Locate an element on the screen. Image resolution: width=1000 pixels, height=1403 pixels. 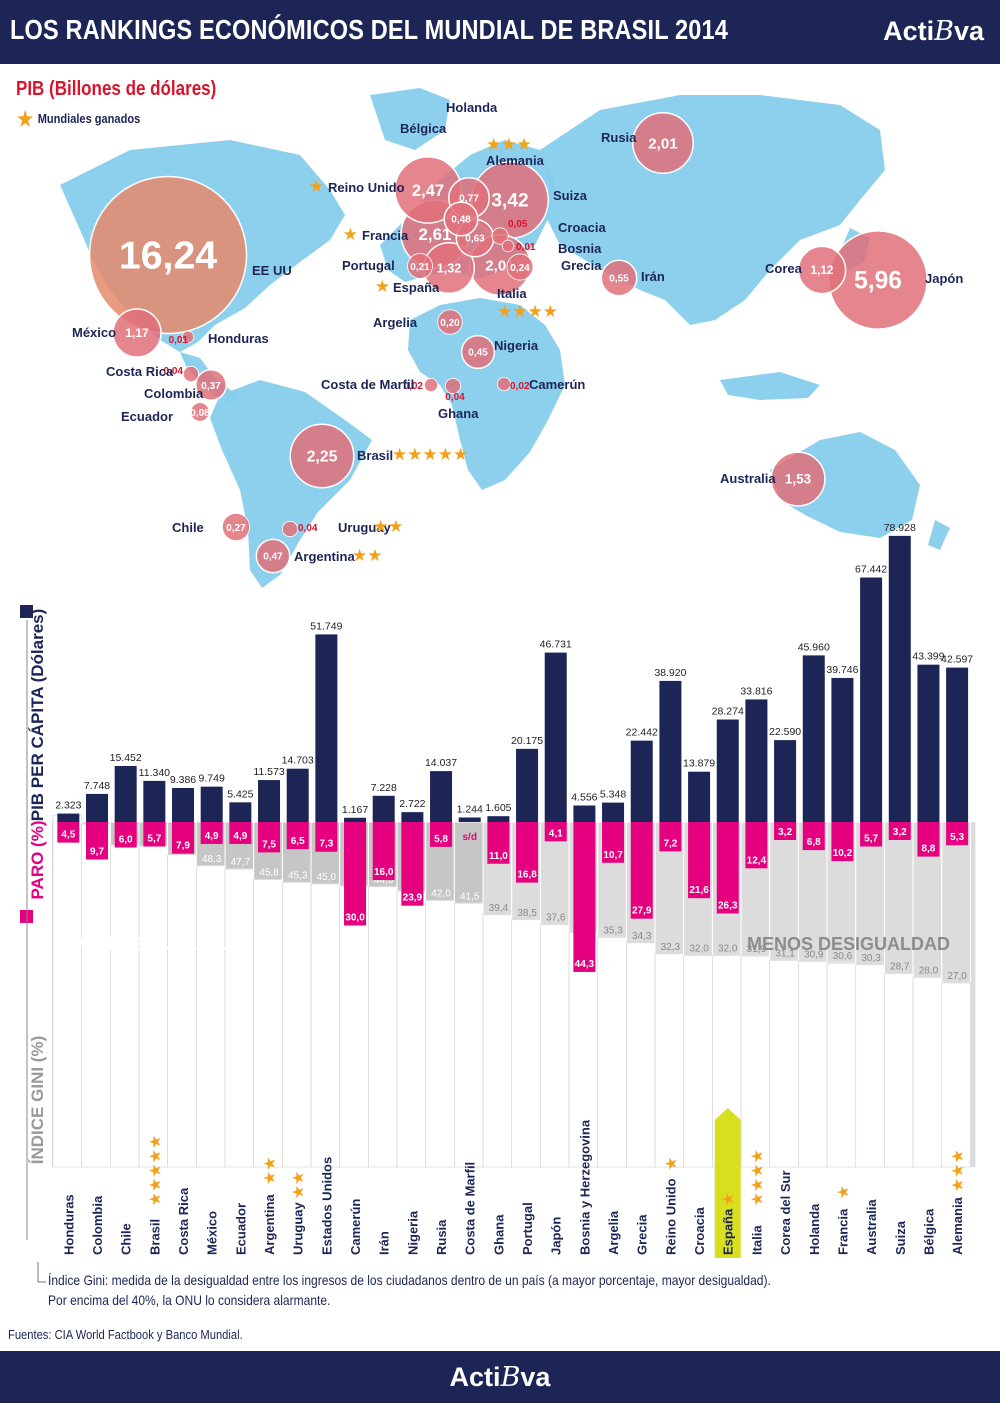
category-label-camerun: Camerún is located at coordinates (355, 1227).